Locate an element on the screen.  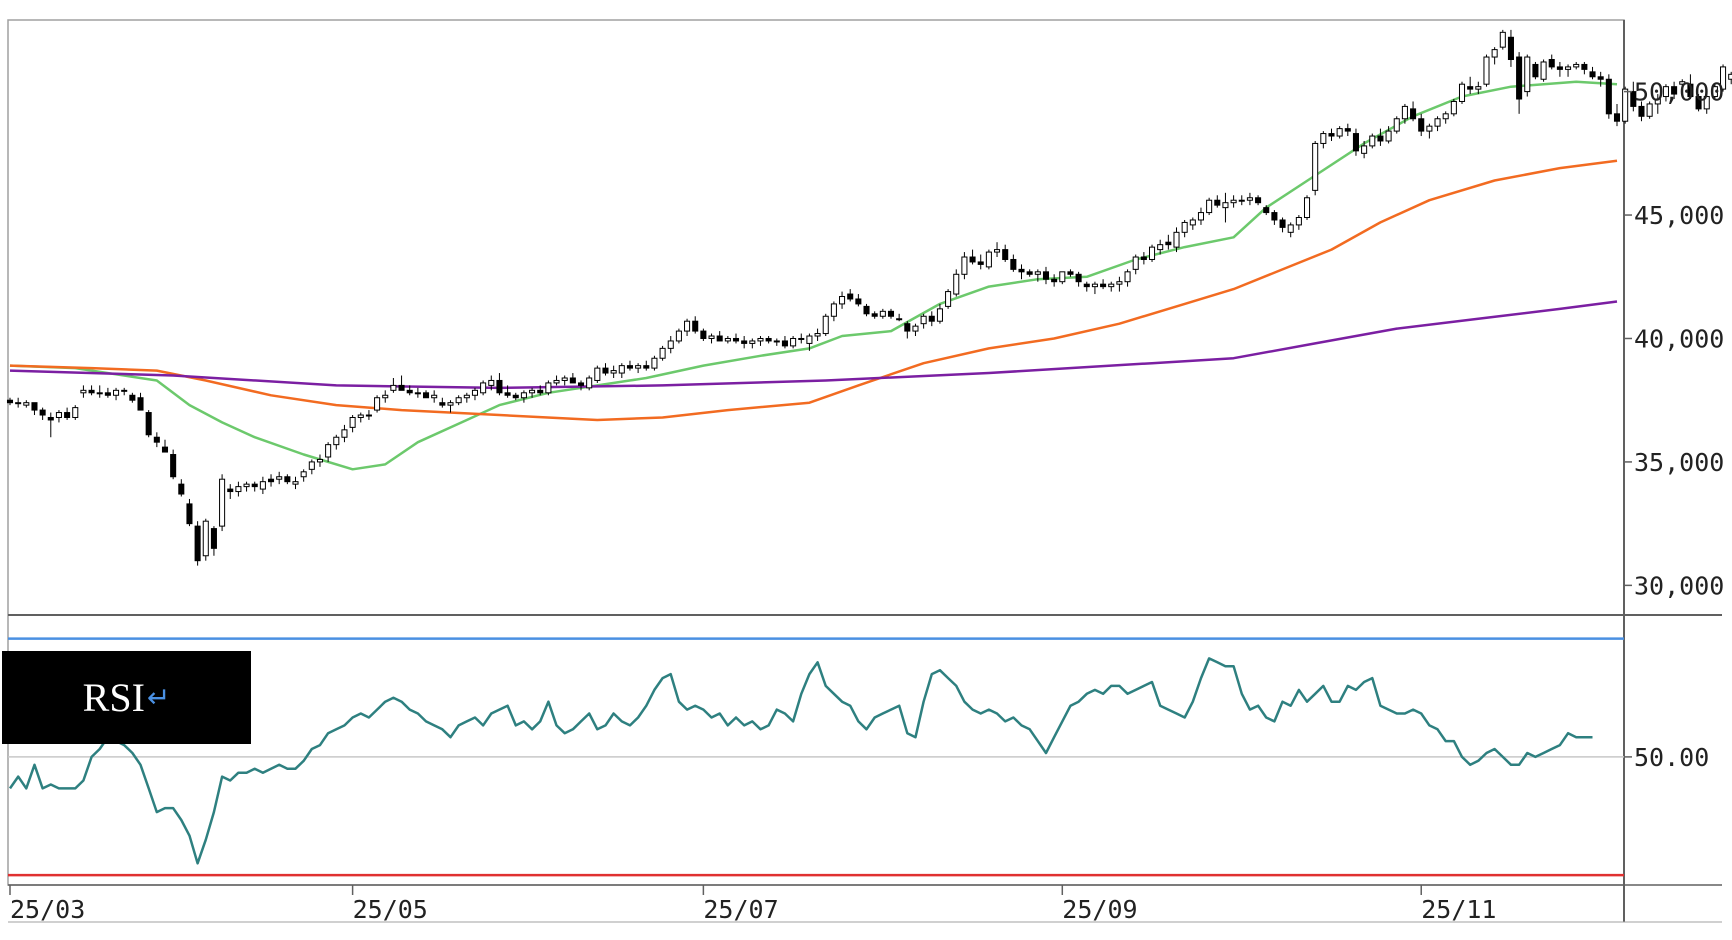
price-tick-label: 45,000 is located at coordinates (1679, 215).